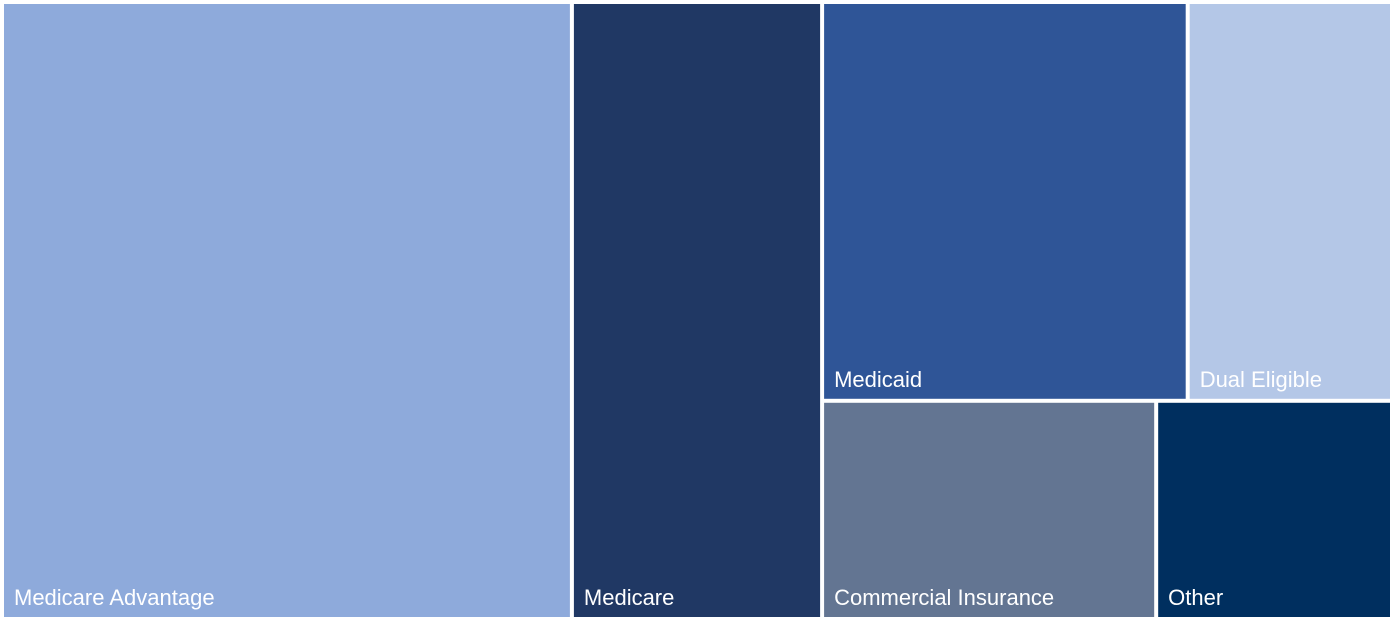 The width and height of the screenshot is (1392, 619). What do you see at coordinates (114, 597) in the screenshot?
I see `tile-label: Medicare Advantage` at bounding box center [114, 597].